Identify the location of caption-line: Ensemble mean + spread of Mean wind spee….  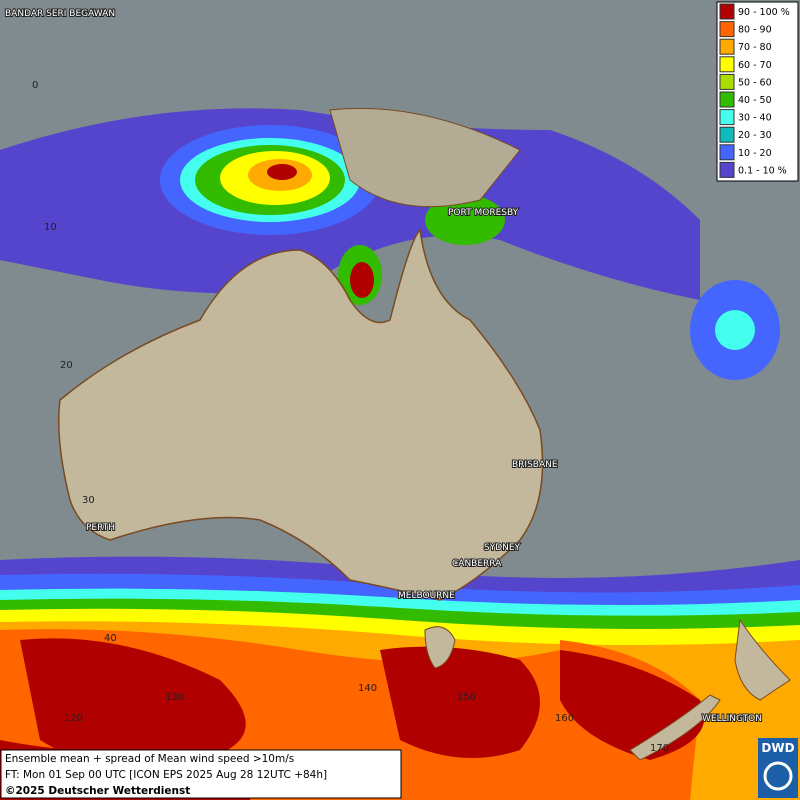
(149, 759).